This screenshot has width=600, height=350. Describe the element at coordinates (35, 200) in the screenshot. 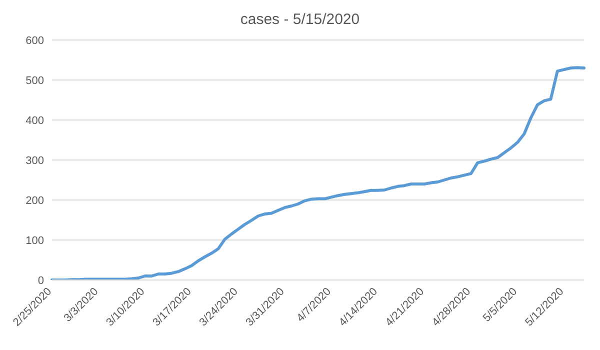

I see `y-tick-label: 200` at that location.